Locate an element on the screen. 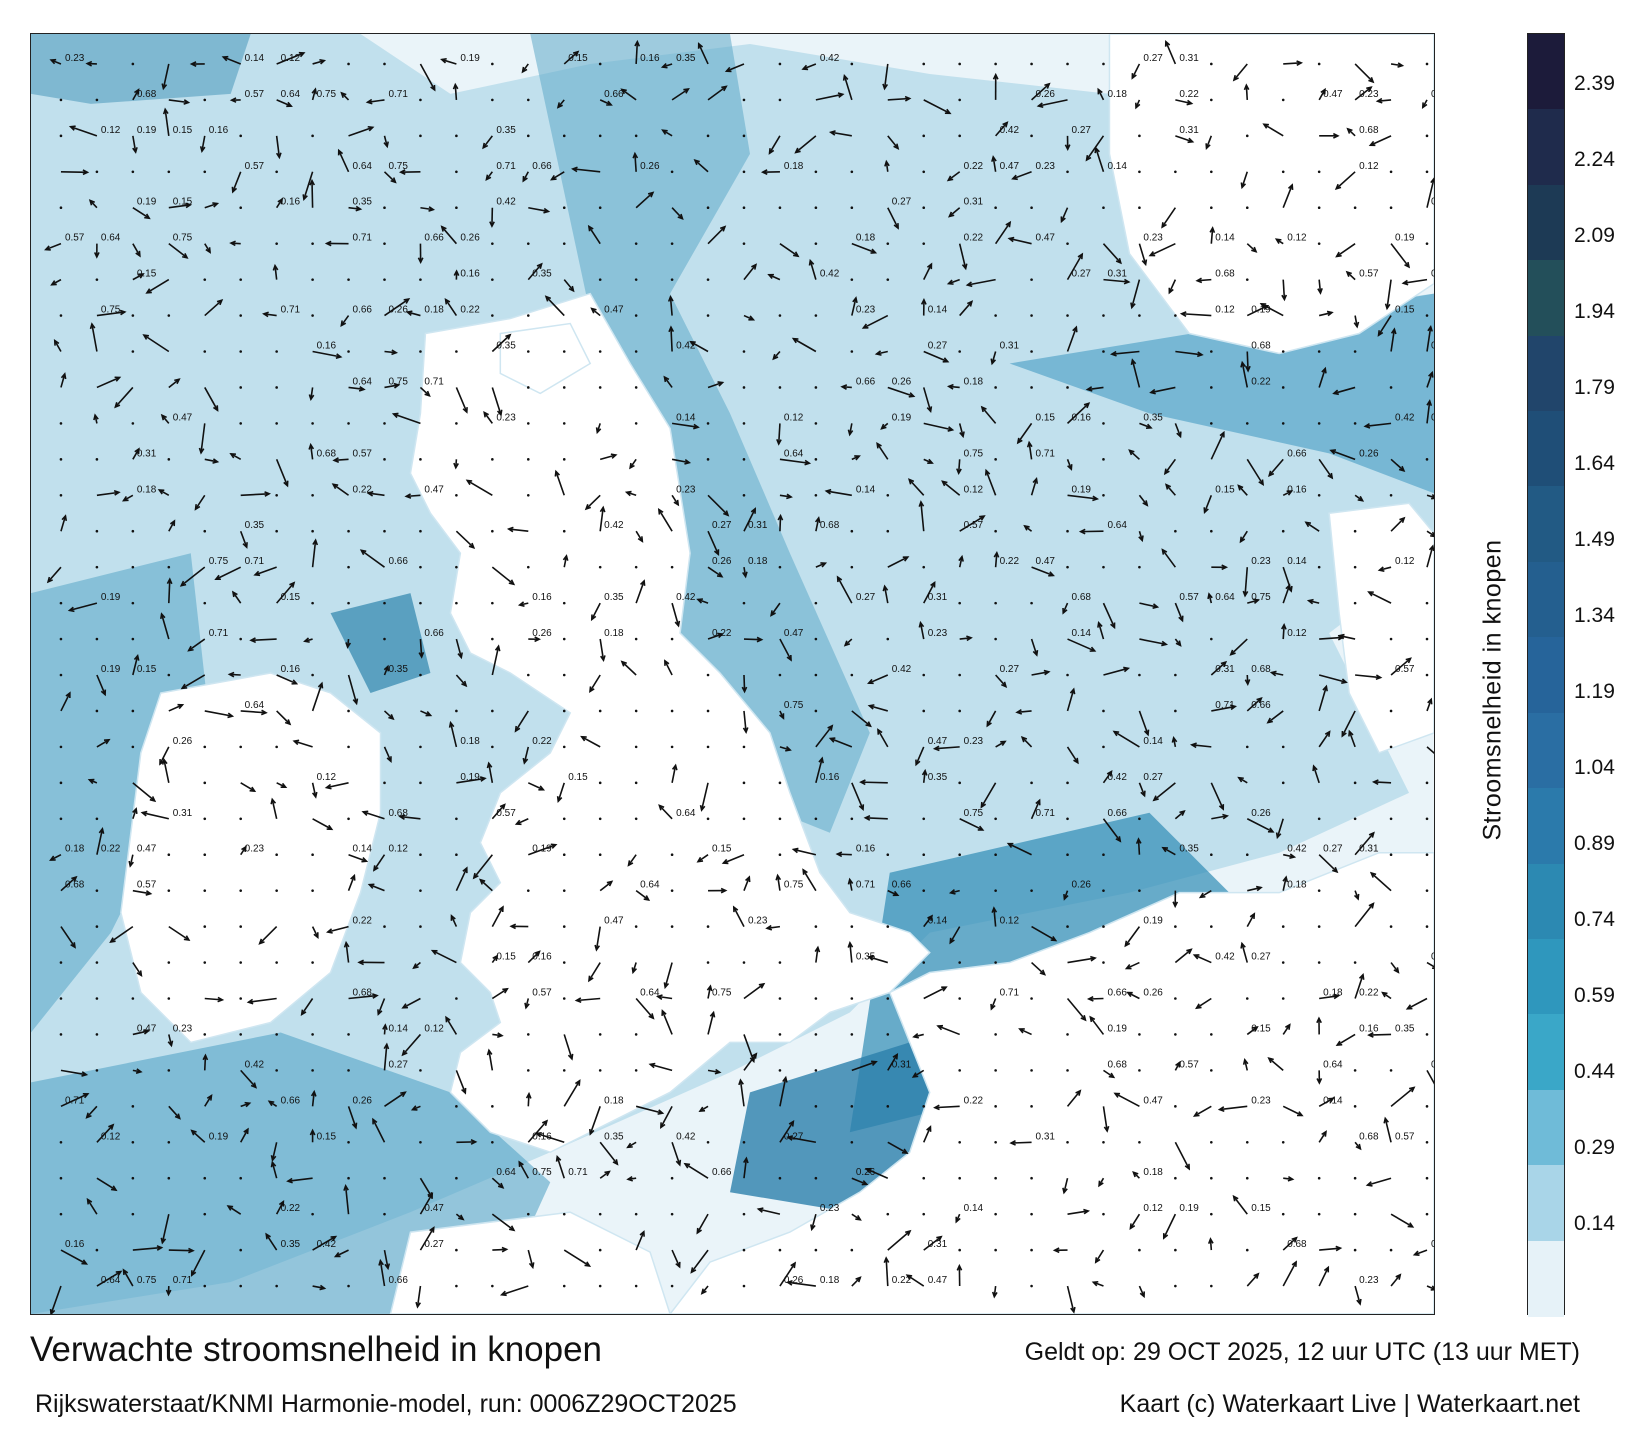  colorbar-tick-label: 1.19 is located at coordinates (1594, 691).